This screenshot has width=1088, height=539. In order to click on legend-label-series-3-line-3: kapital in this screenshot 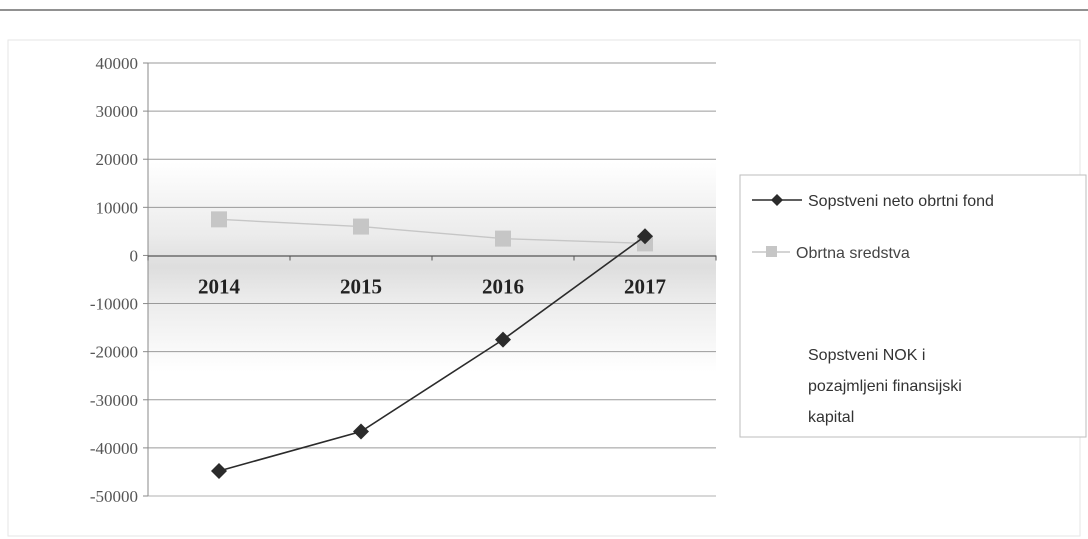, I will do `click(831, 417)`.